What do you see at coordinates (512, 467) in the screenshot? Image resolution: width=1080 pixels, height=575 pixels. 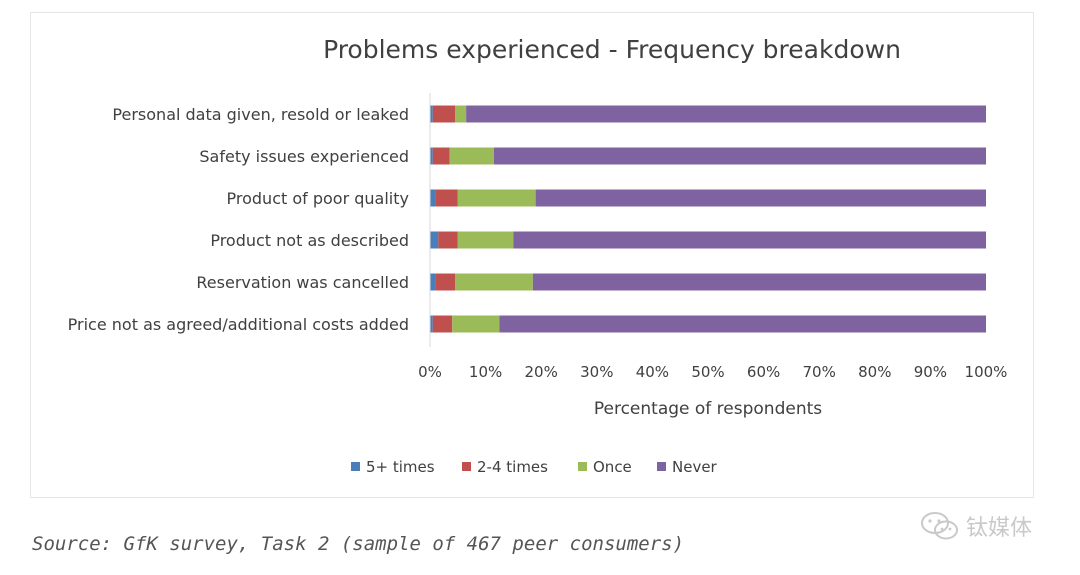 I see `legend-label: 2-4 times` at bounding box center [512, 467].